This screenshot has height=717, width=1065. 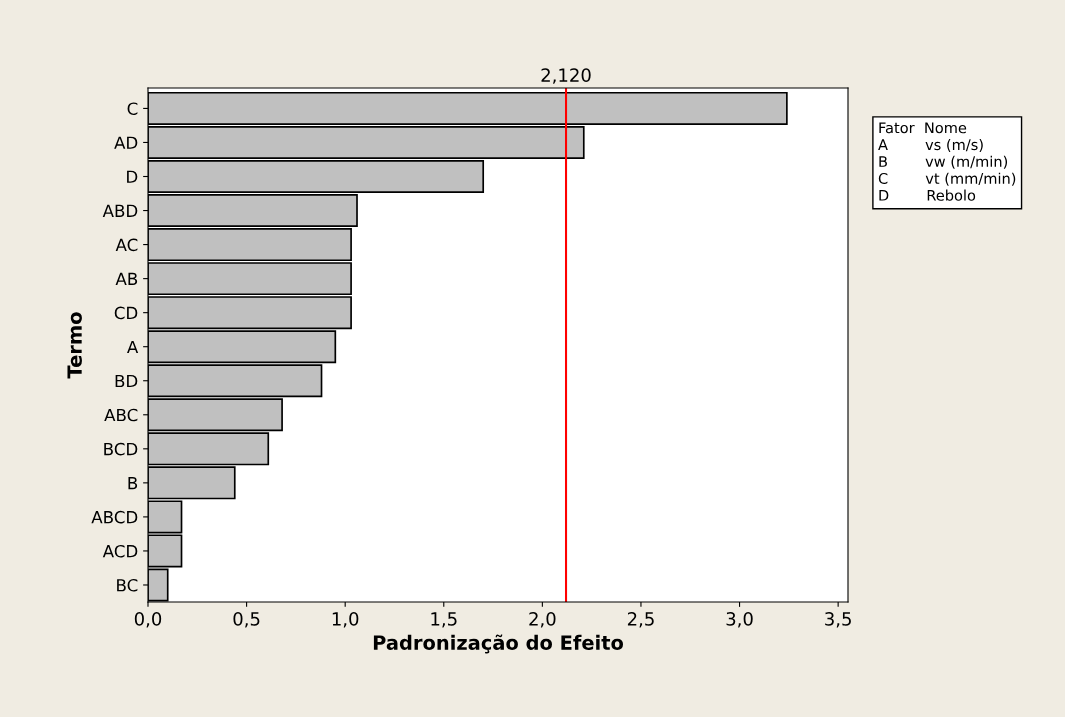 I want to click on y-tick-label: D, so click(x=132, y=176).